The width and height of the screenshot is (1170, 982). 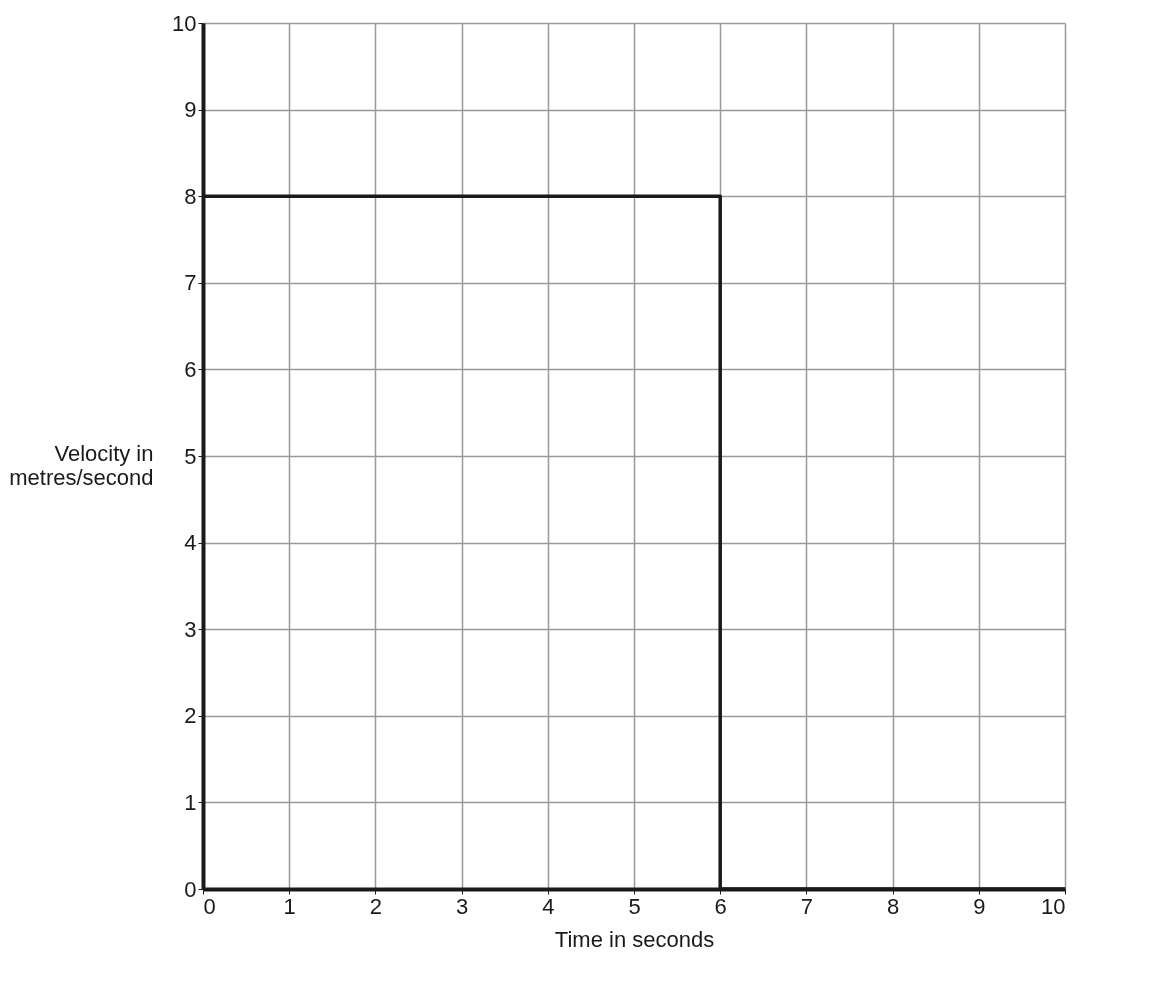 What do you see at coordinates (634, 939) in the screenshot?
I see `x-axis-title: Time in seconds` at bounding box center [634, 939].